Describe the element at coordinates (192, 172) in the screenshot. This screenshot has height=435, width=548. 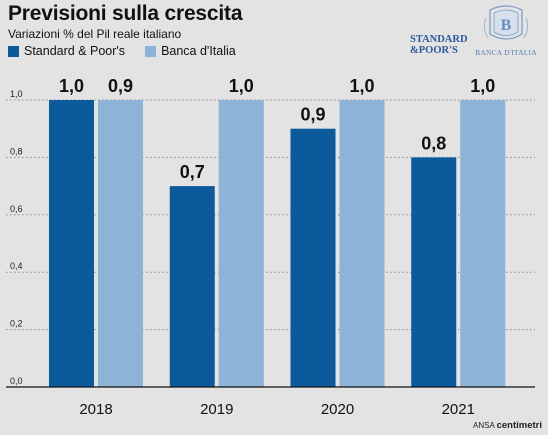
I see `data-label: 0,7` at that location.